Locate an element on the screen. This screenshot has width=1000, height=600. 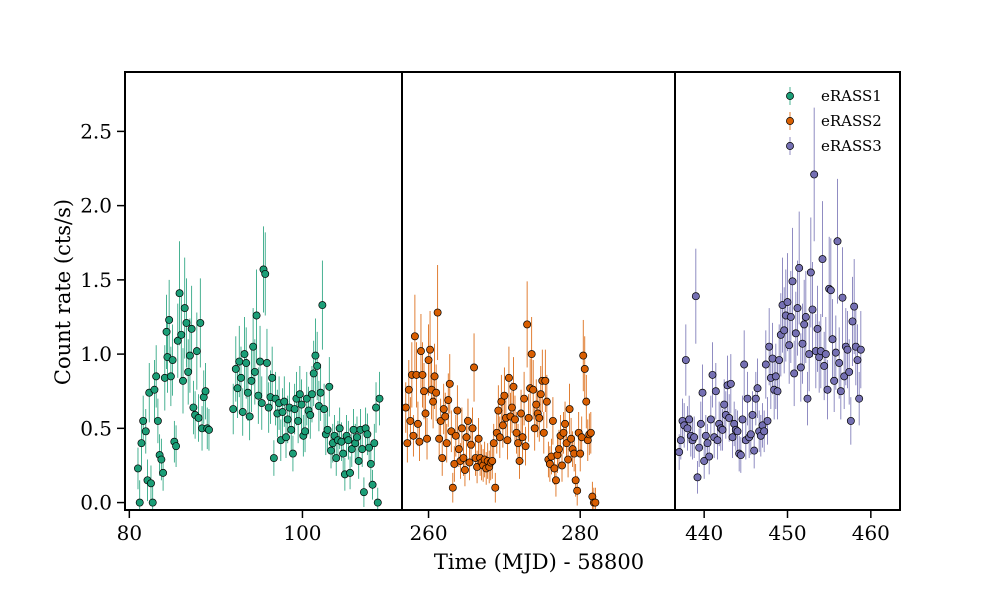
y-axis-label: Count rate (cts/s) is located at coordinates (63, 292).